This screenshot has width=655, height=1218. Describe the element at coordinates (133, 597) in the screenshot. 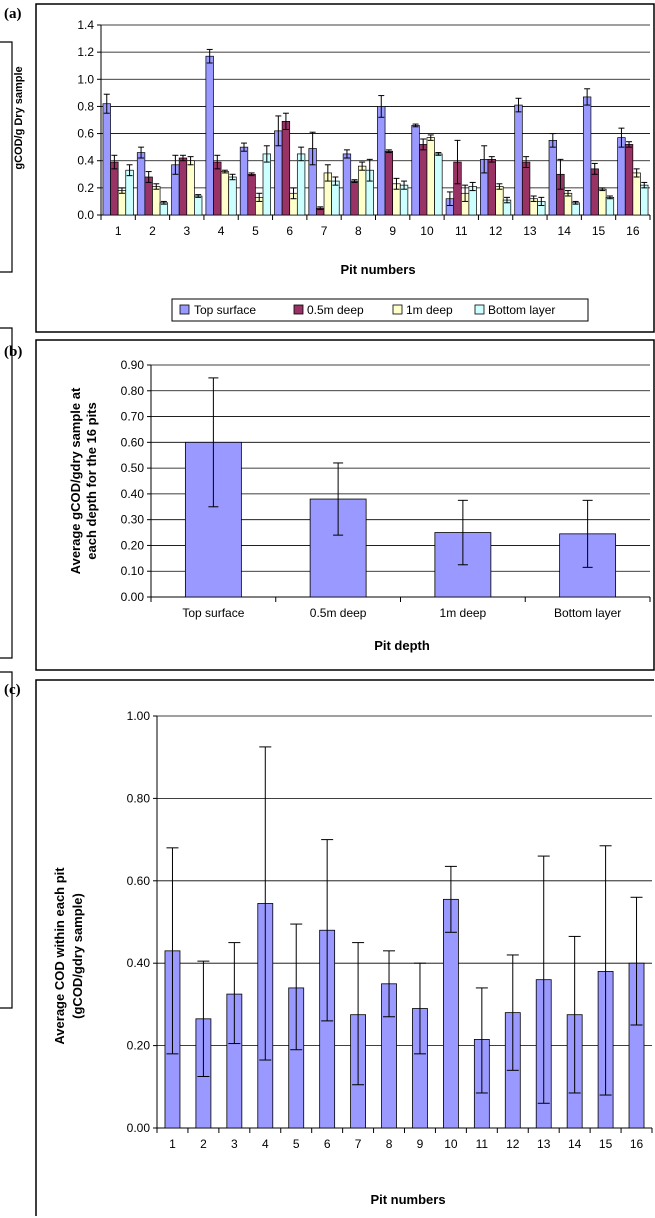

I see `panel-b-ytick-label: 0.00` at that location.